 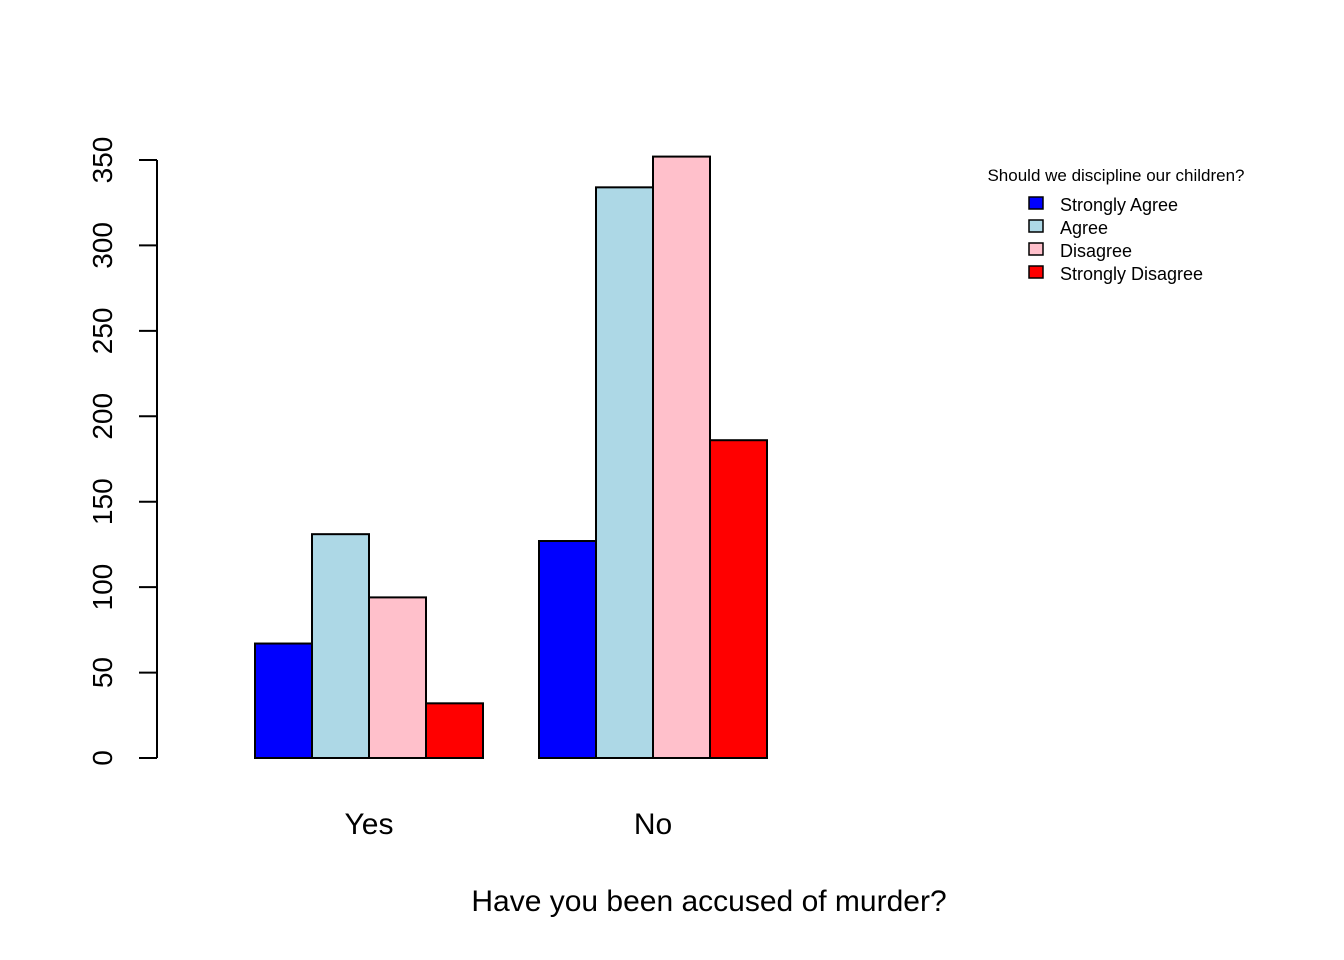 I want to click on x-category-label: No, so click(x=653, y=824).